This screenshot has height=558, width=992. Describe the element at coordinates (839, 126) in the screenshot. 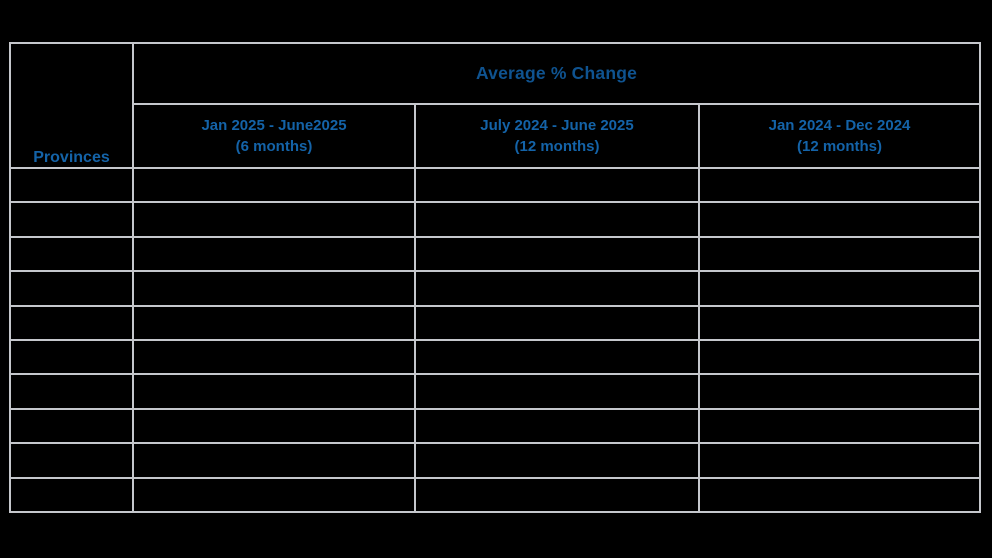

I see `column-header-line1: Jan 2024 - Dec 2024` at that location.